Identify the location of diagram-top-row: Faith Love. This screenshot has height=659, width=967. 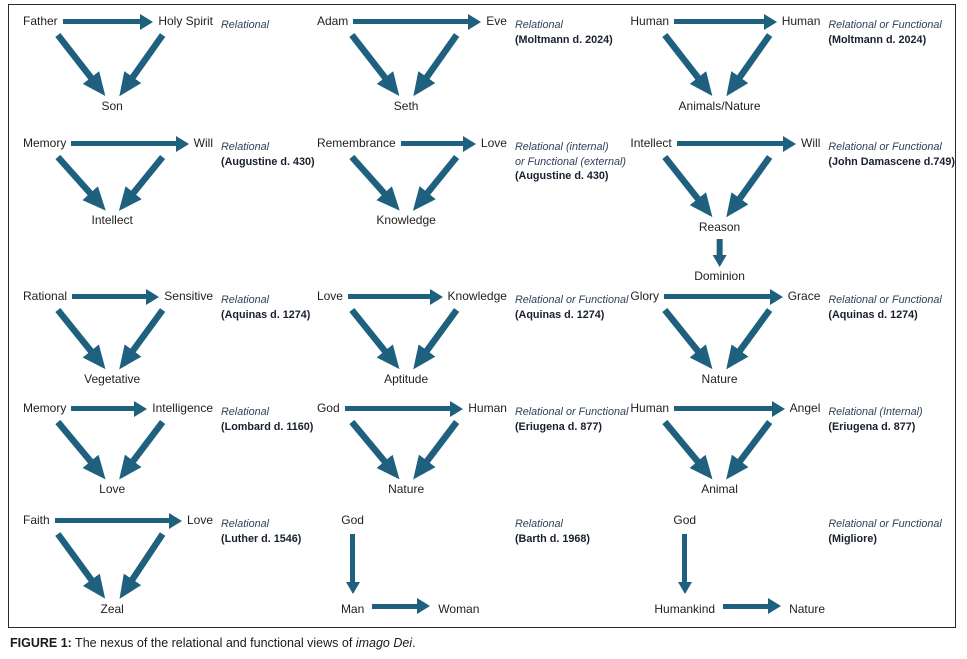
(118, 520).